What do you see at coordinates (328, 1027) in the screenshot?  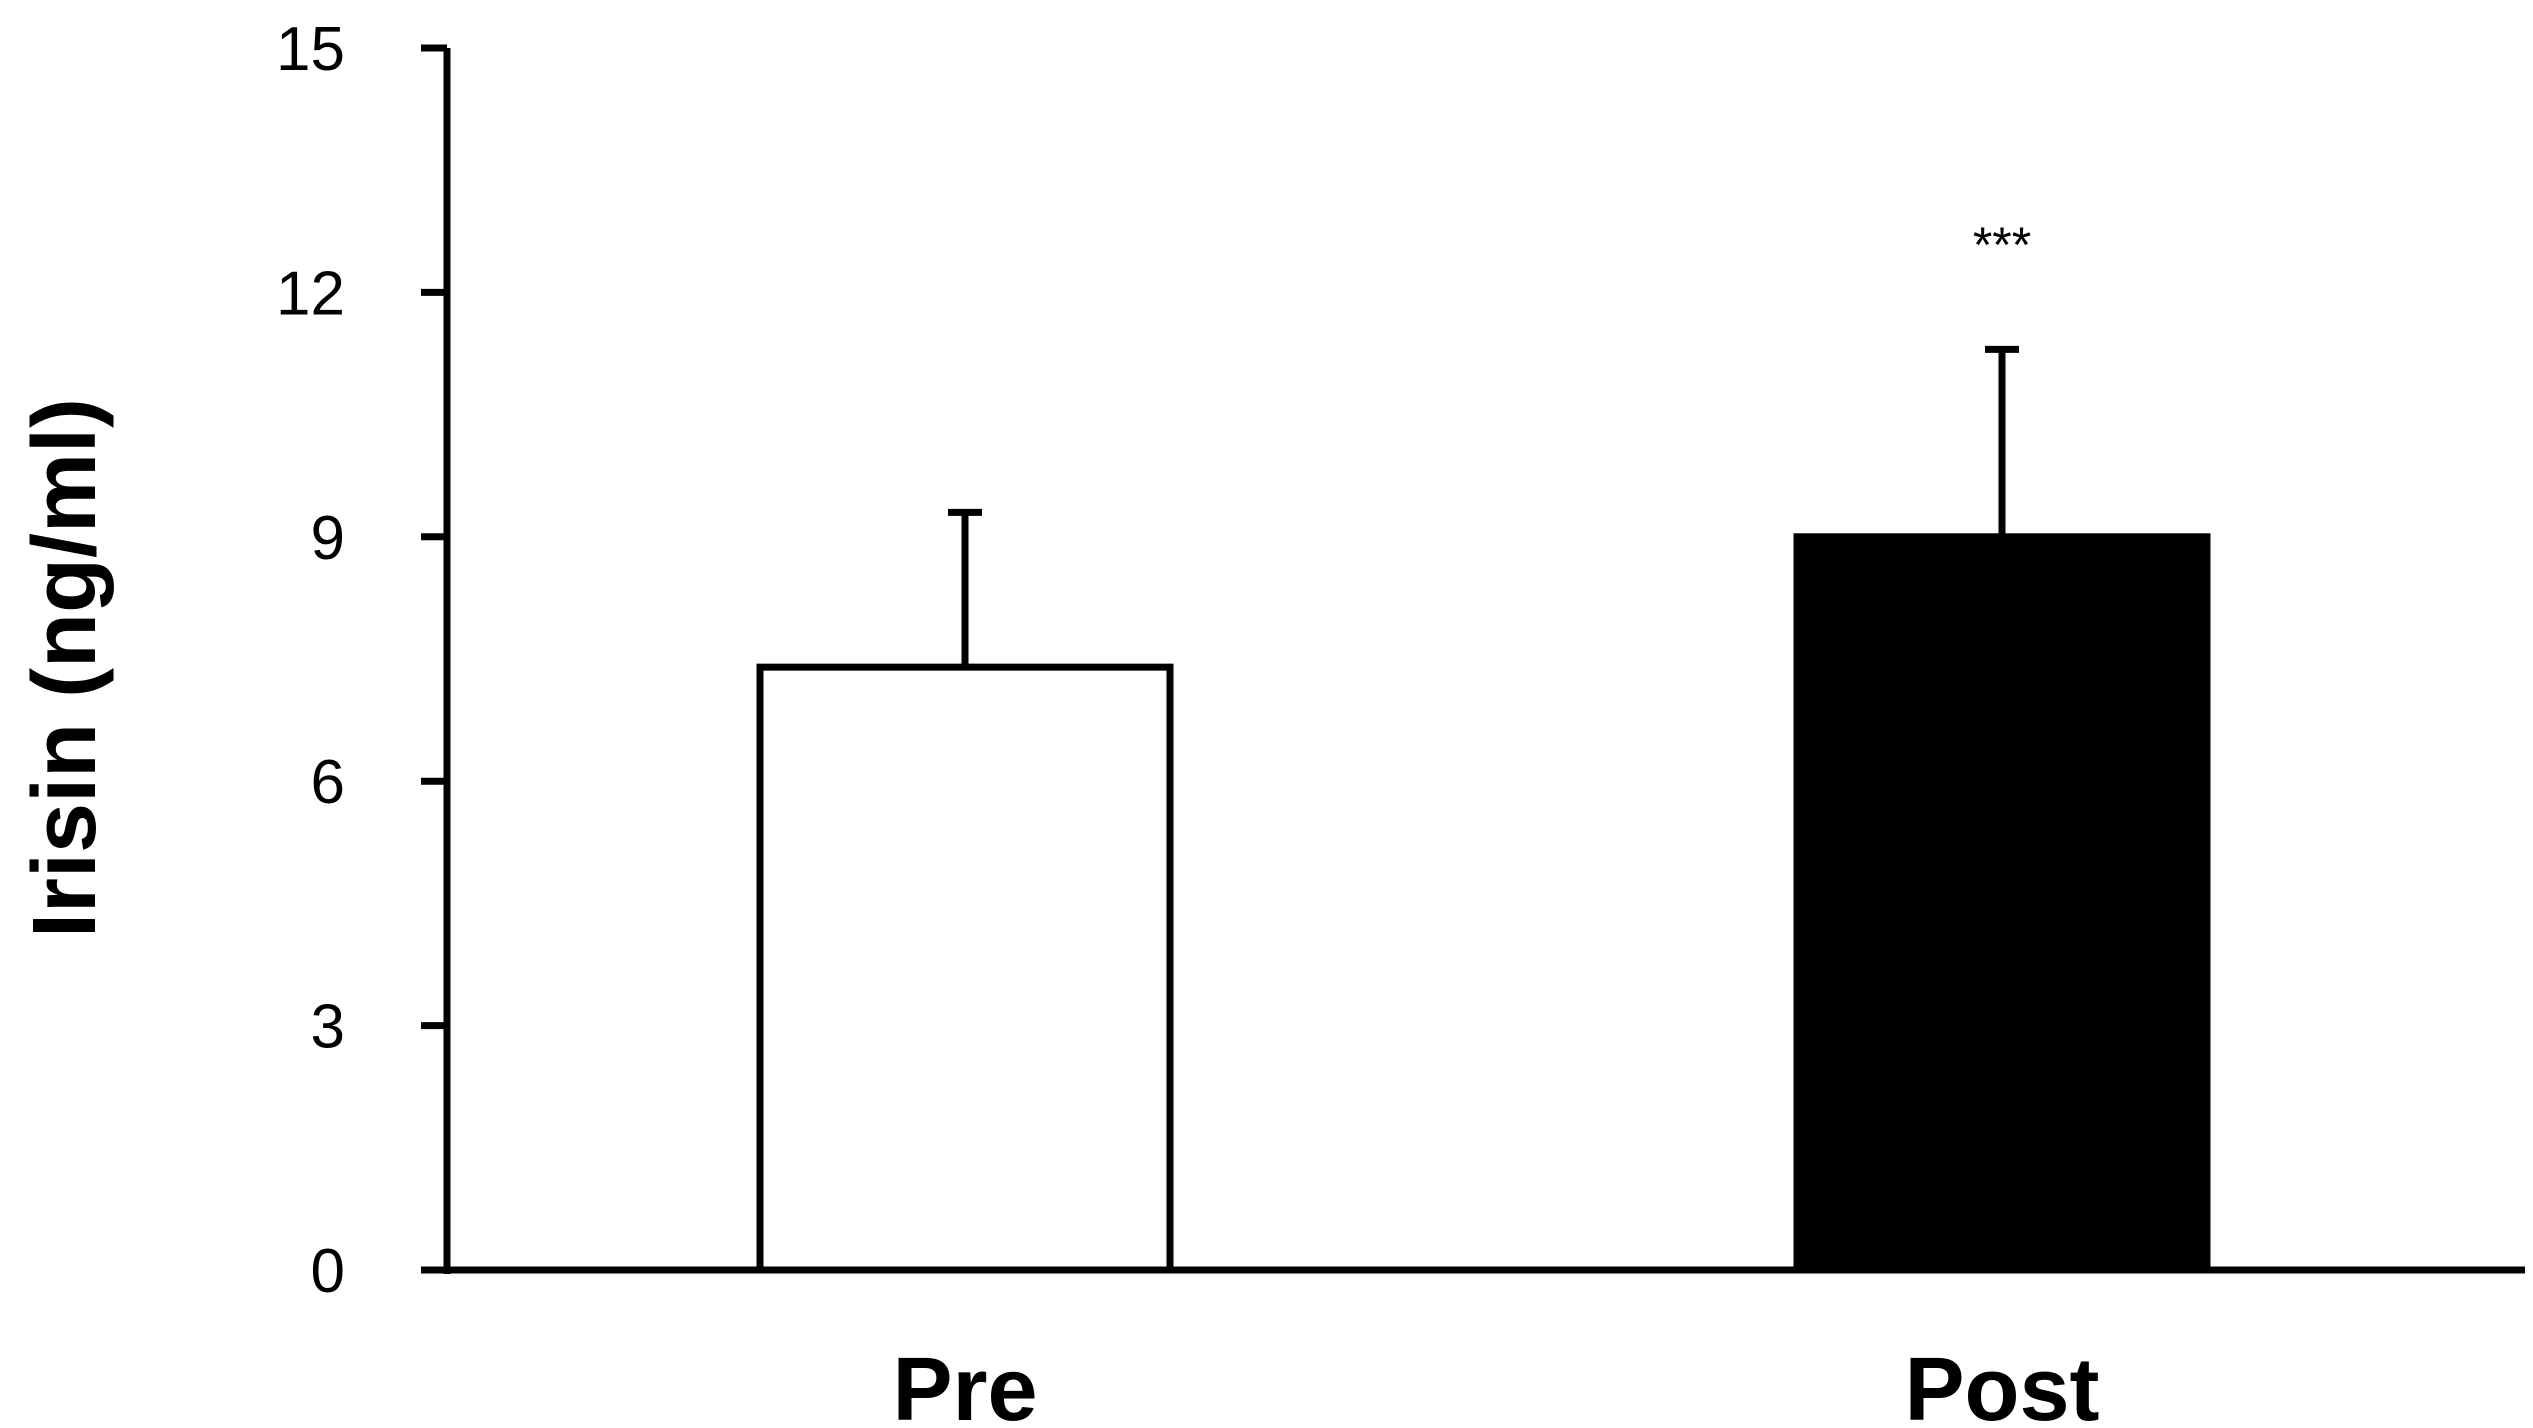 I see `y-tick-label-3: 3` at bounding box center [328, 1027].